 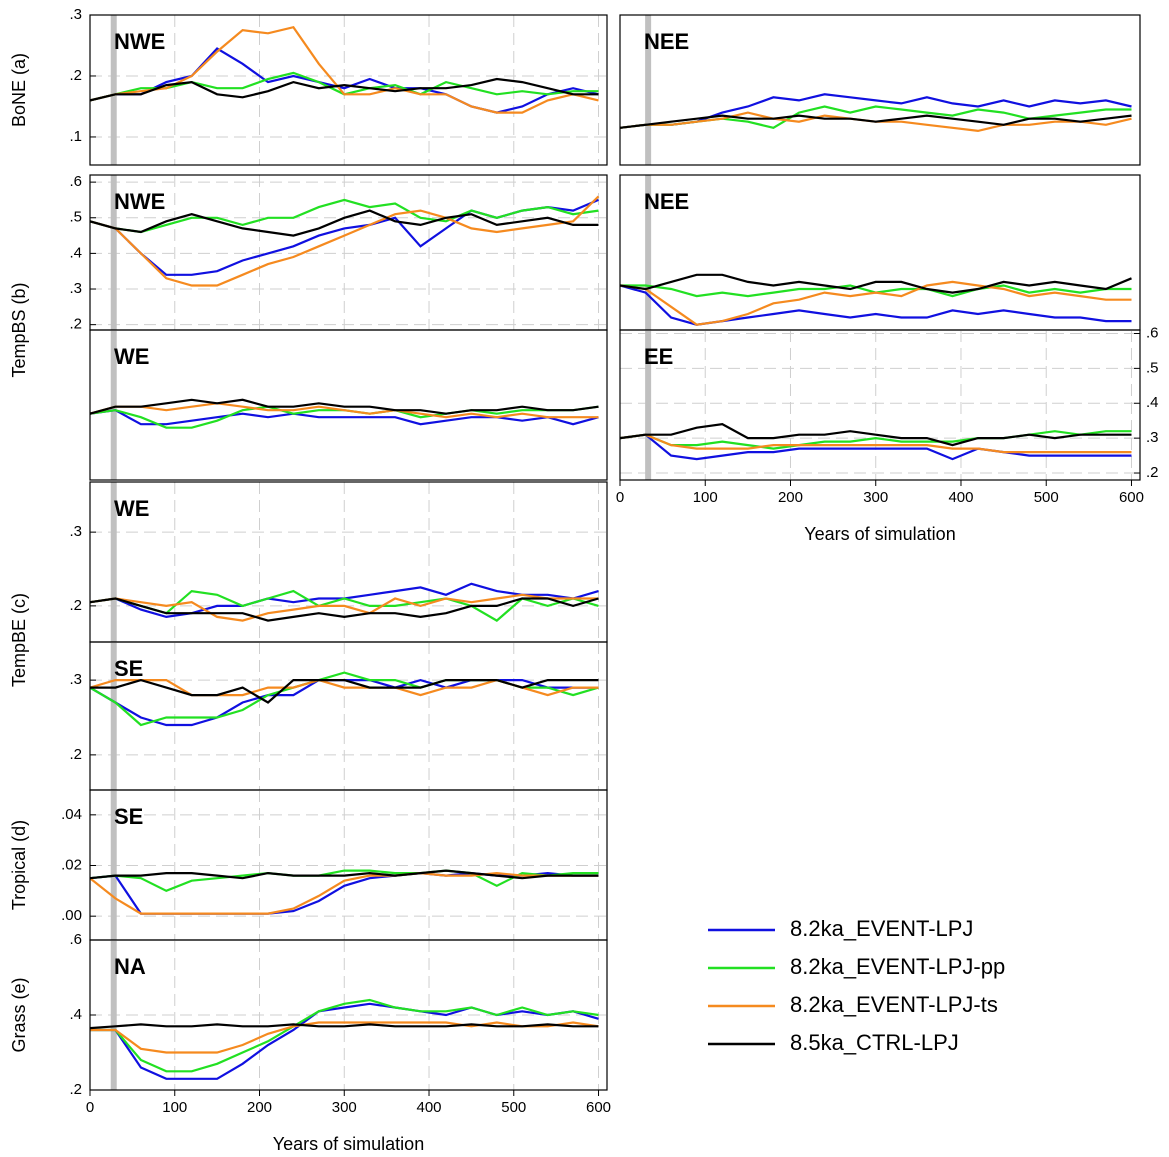 What do you see at coordinates (894, 1004) in the screenshot?
I see `legend-label: 8.2ka_EVENT-LPJ-ts` at bounding box center [894, 1004].